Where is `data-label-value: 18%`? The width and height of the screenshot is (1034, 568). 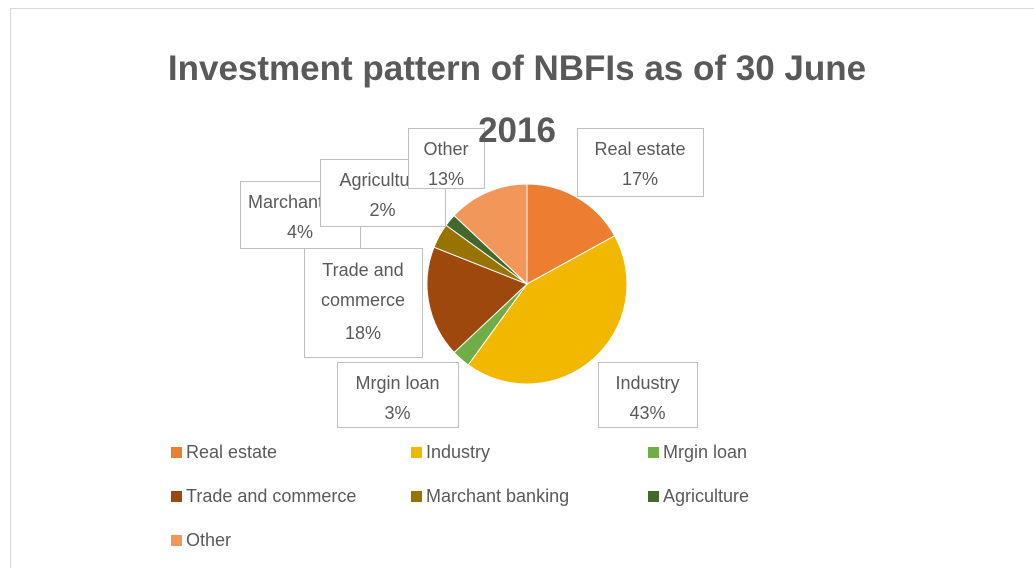 data-label-value: 18% is located at coordinates (363, 333).